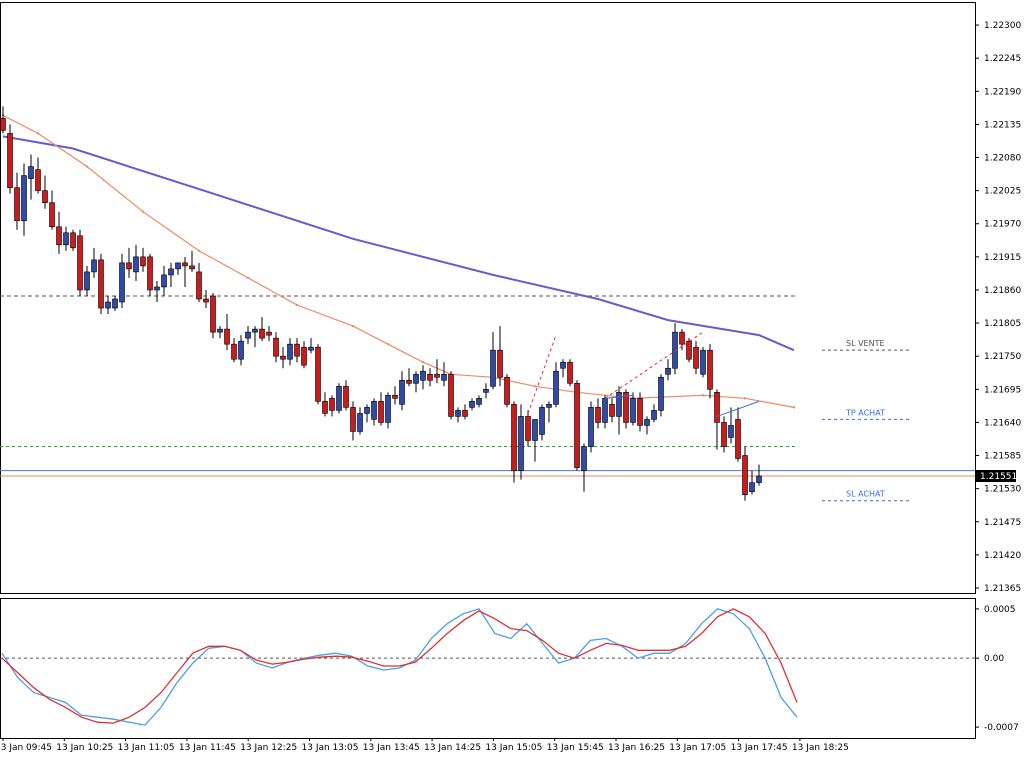 Image resolution: width=1024 pixels, height=765 pixels. Describe the element at coordinates (1002, 357) in the screenshot. I see `price-tick-label: 1.21750` at that location.